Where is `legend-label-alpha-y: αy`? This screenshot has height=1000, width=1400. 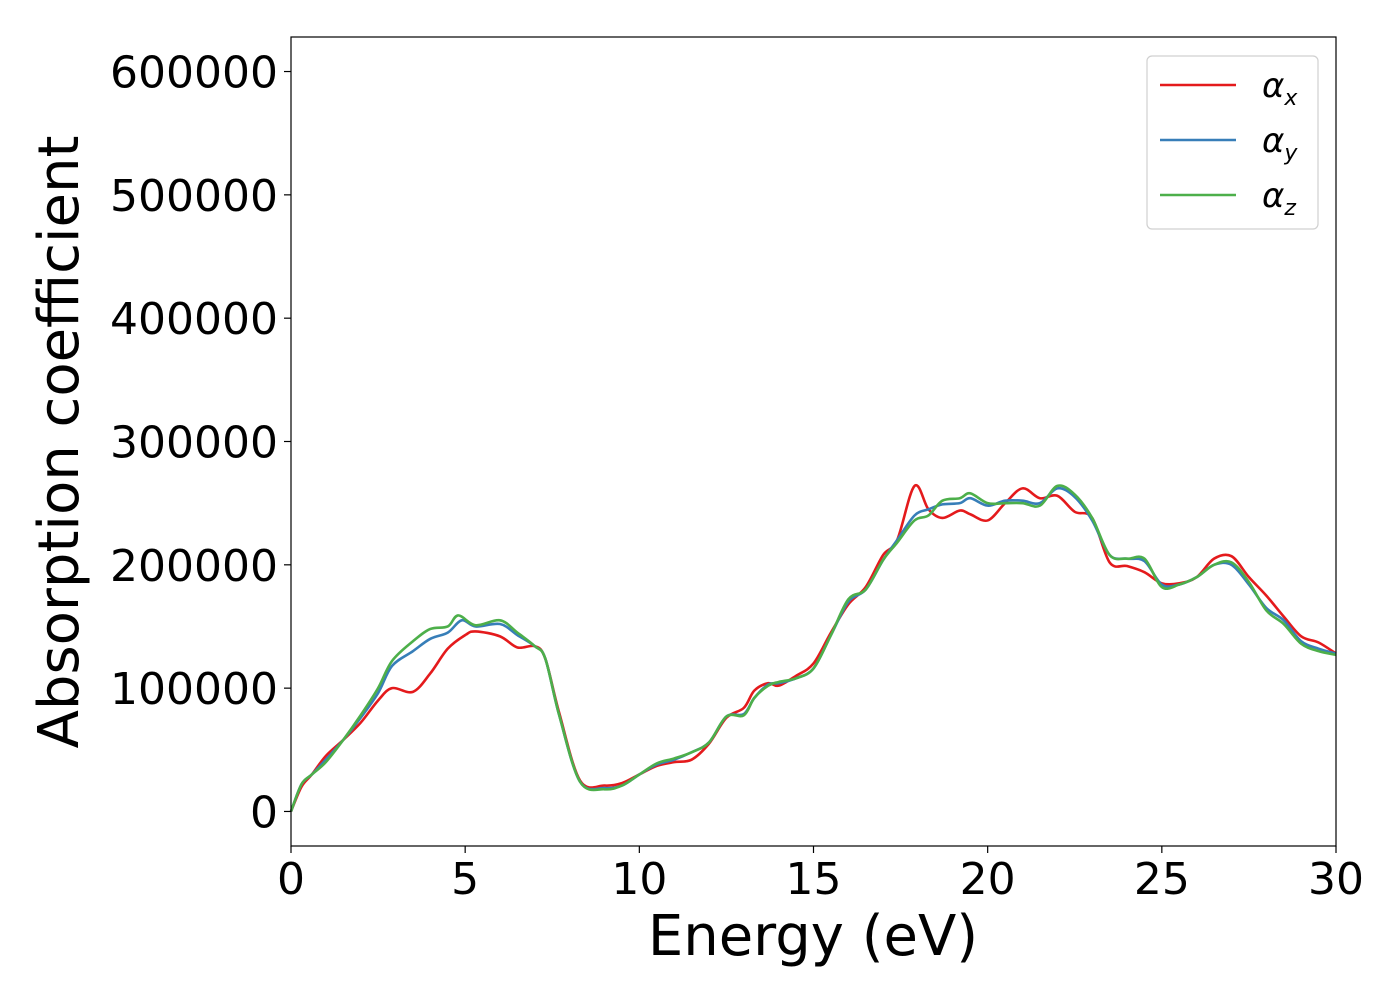
legend-label-alpha-y: αy is located at coordinates (1280, 143).